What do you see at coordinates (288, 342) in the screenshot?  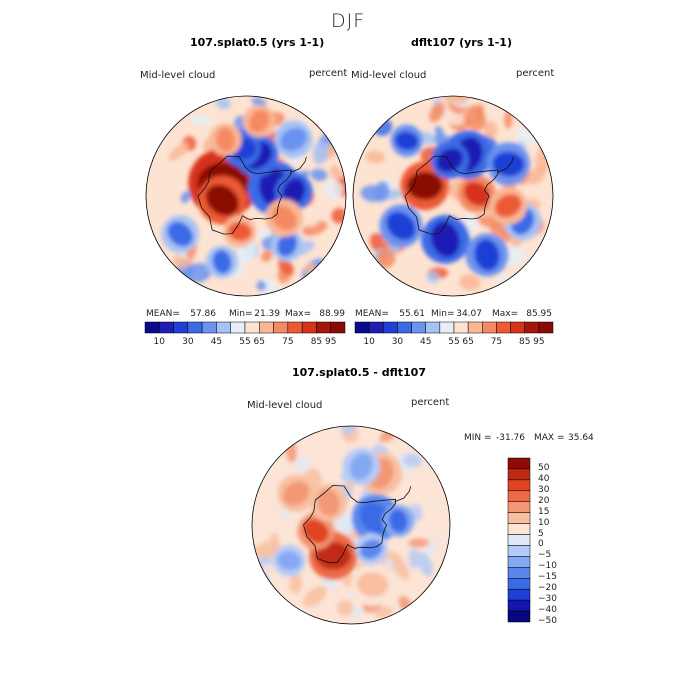 I see `colorbar-tick-label: 75` at bounding box center [288, 342].